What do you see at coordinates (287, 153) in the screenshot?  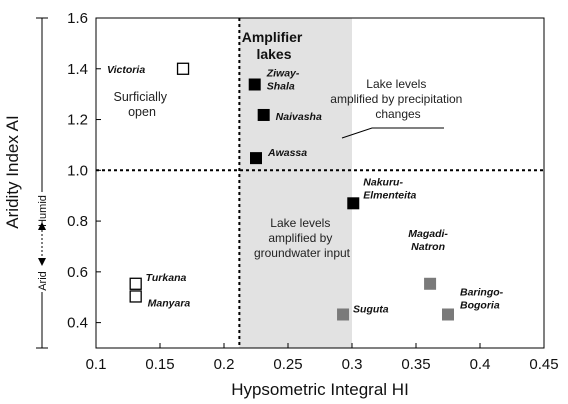 I see `label-awassa: Awassa` at bounding box center [287, 153].